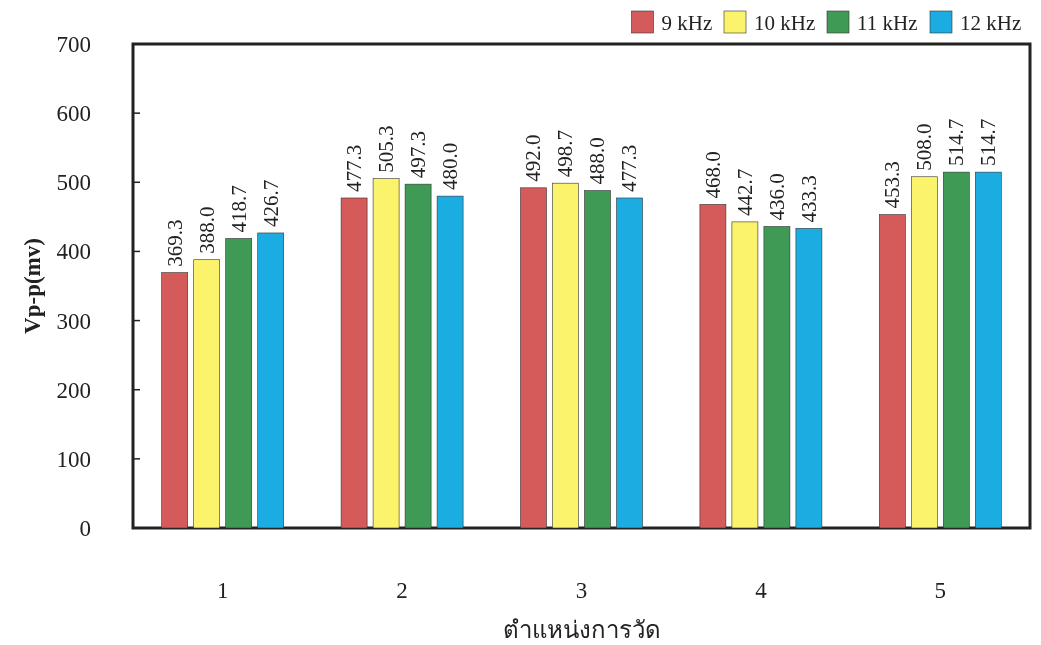 The image size is (1041, 645). I want to click on data-label: 488.0, so click(597, 161).